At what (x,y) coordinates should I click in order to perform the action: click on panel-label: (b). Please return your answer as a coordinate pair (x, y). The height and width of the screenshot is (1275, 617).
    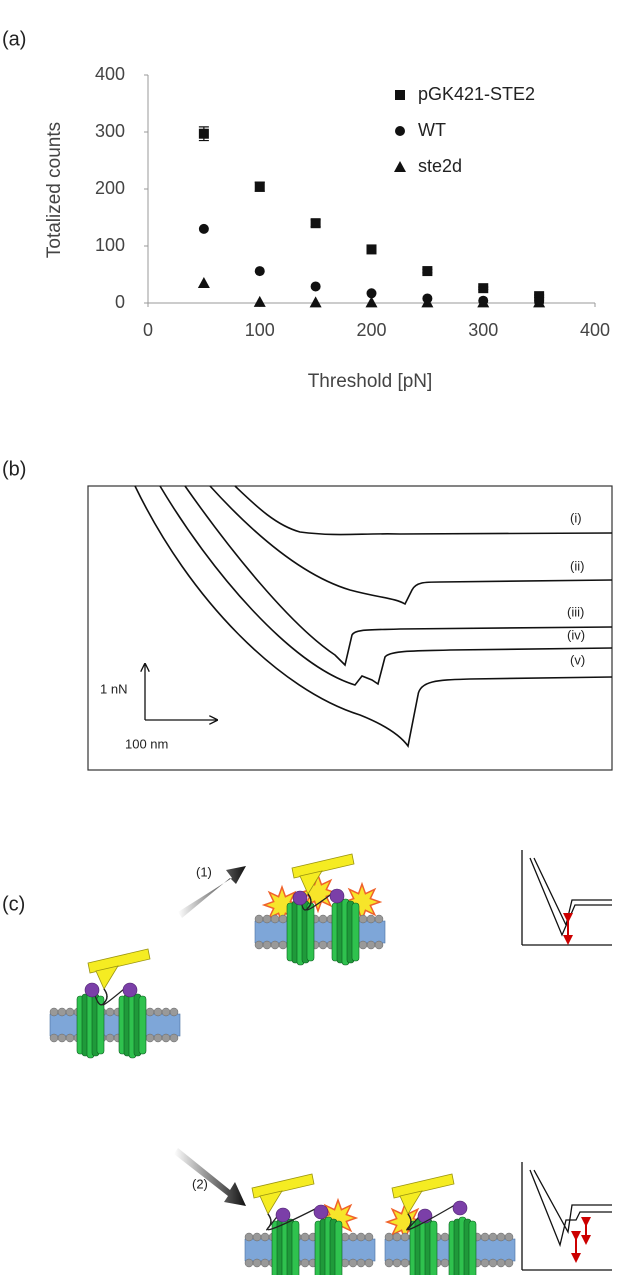
    Looking at the image, I should click on (14, 469).